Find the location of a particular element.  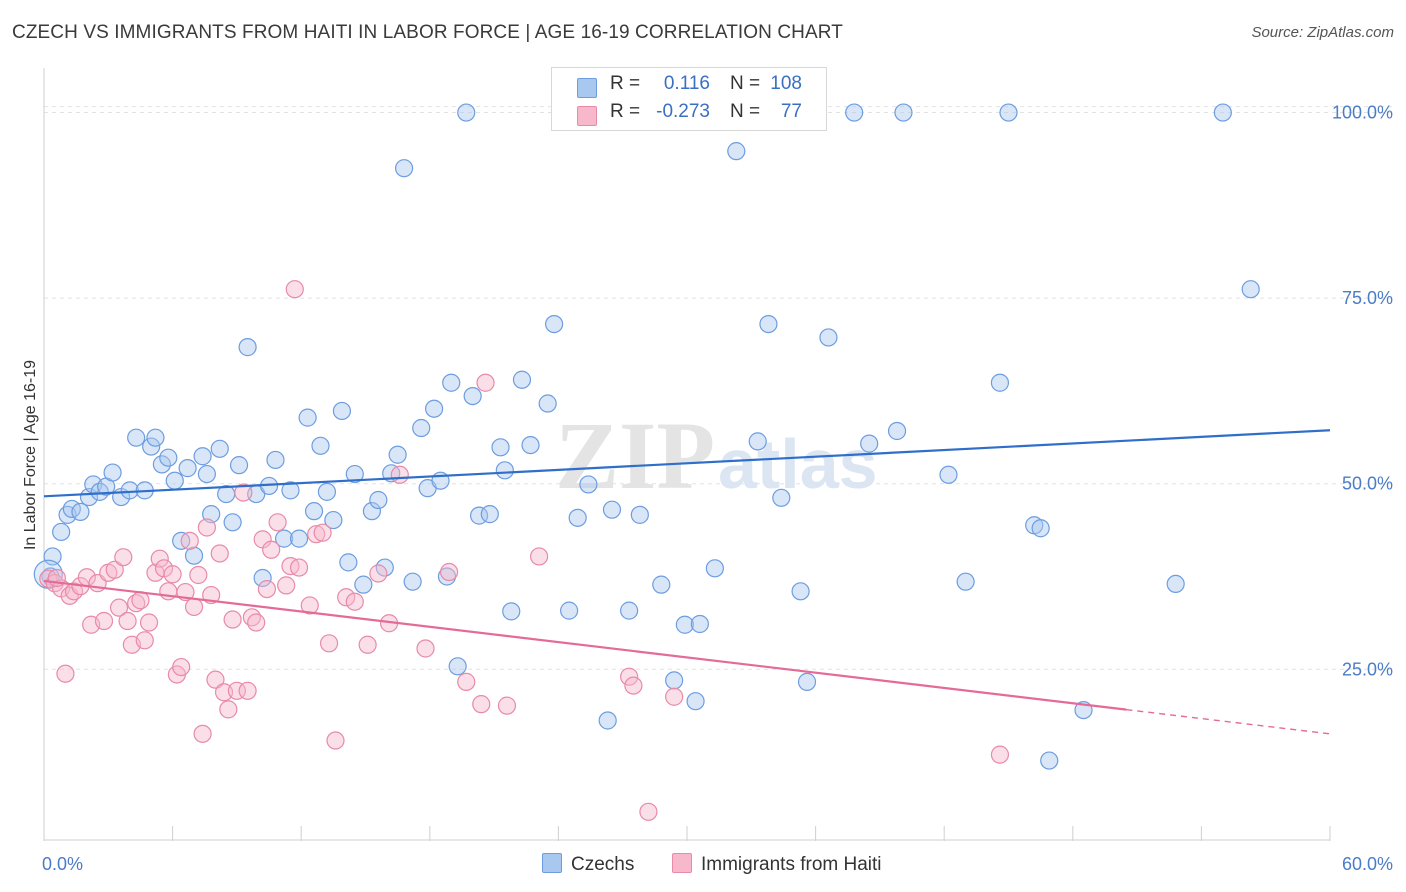

bottom-legend-label-haiti: Immigrants from Haiti is located at coordinates (791, 864).